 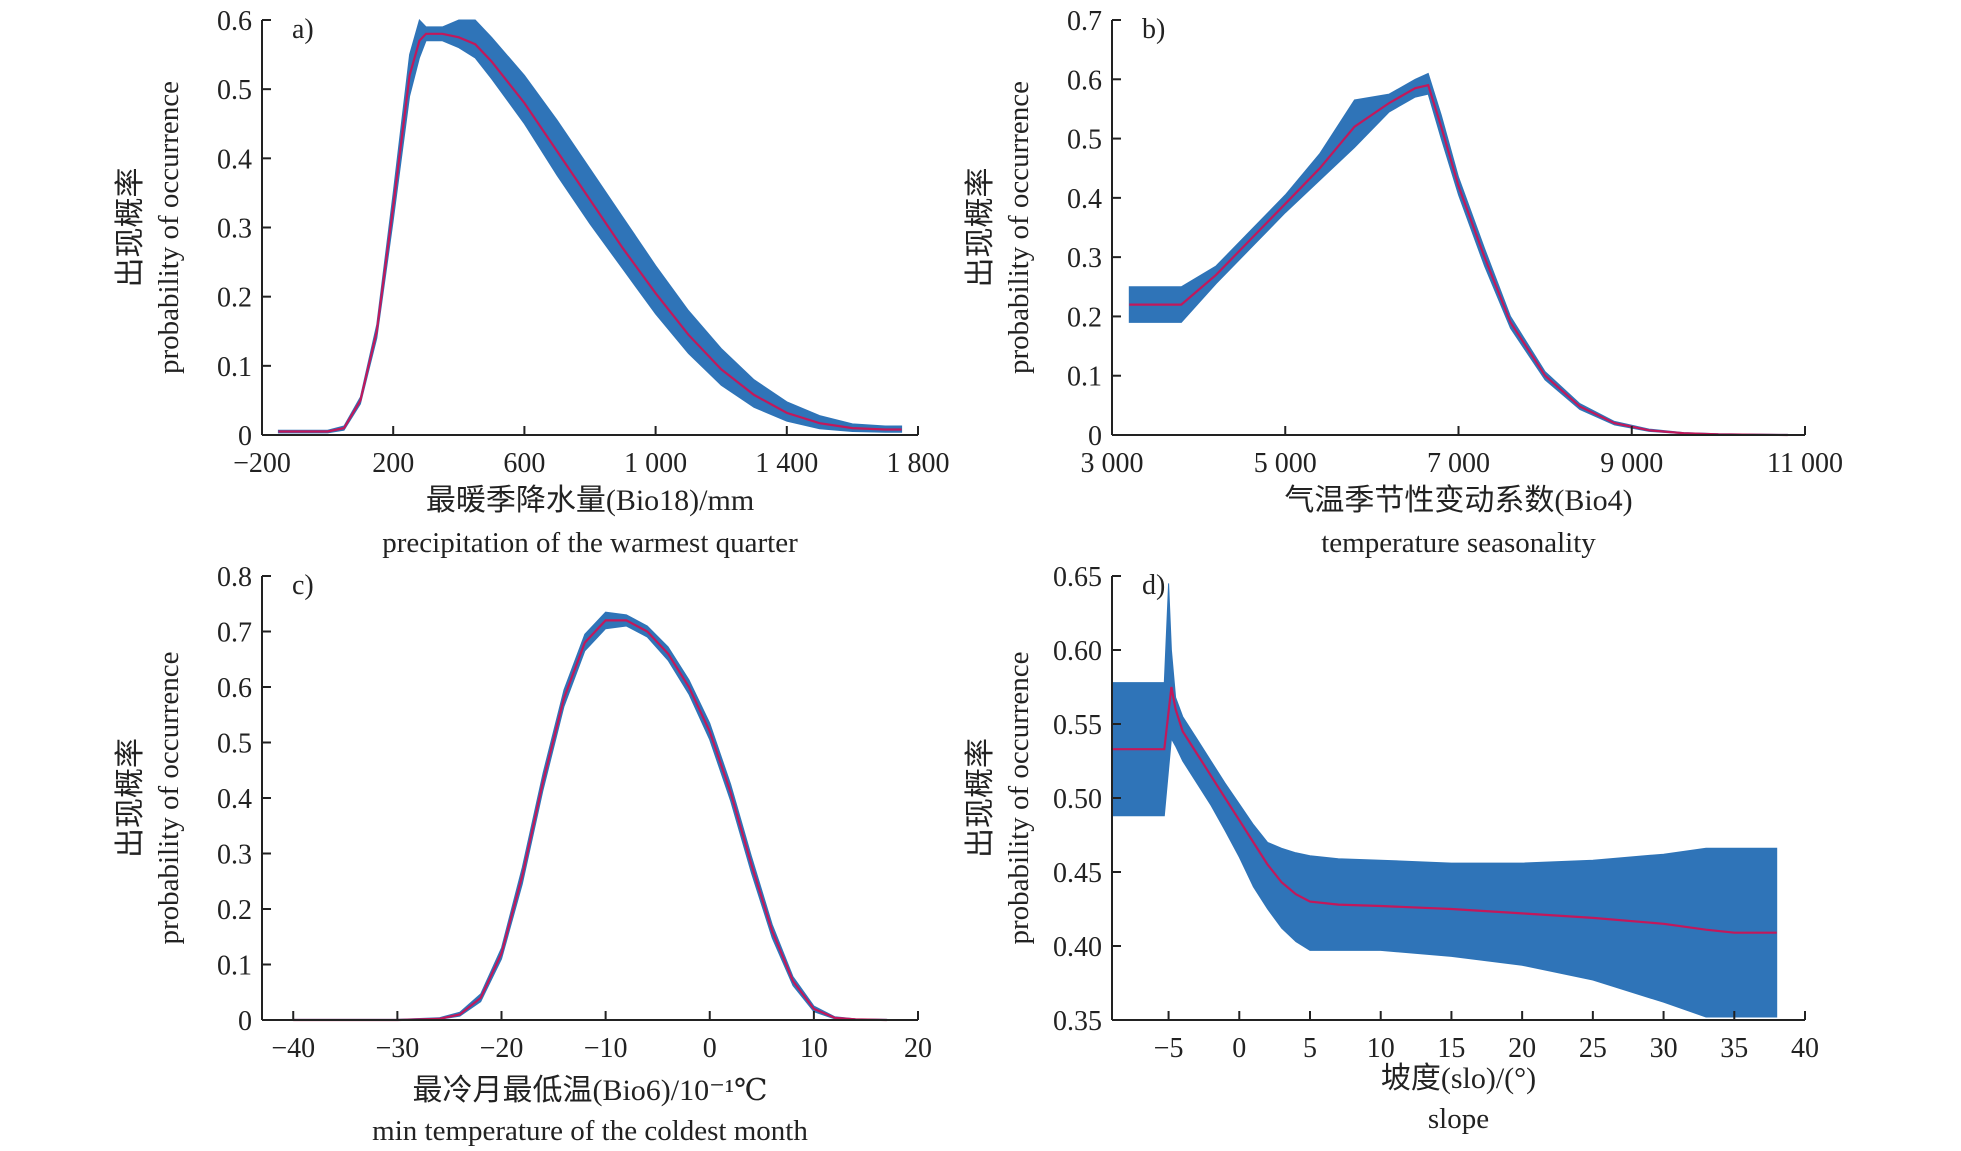 I want to click on x-axis-label-en: temperature seasonality, so click(x=1458, y=543).